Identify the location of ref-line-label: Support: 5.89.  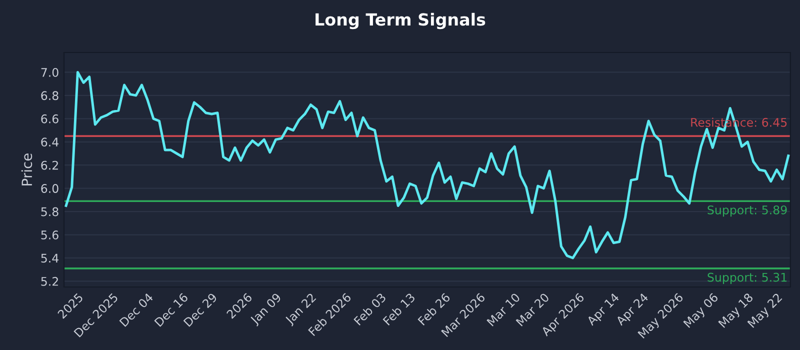
(747, 211).